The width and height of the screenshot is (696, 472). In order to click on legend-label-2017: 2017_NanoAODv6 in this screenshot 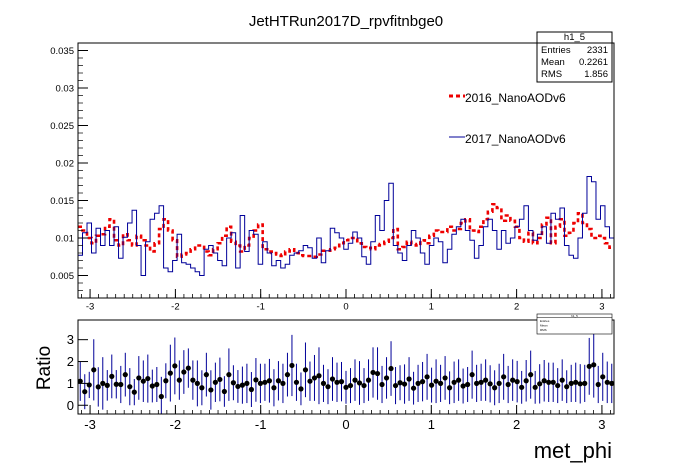, I will do `click(515, 139)`.